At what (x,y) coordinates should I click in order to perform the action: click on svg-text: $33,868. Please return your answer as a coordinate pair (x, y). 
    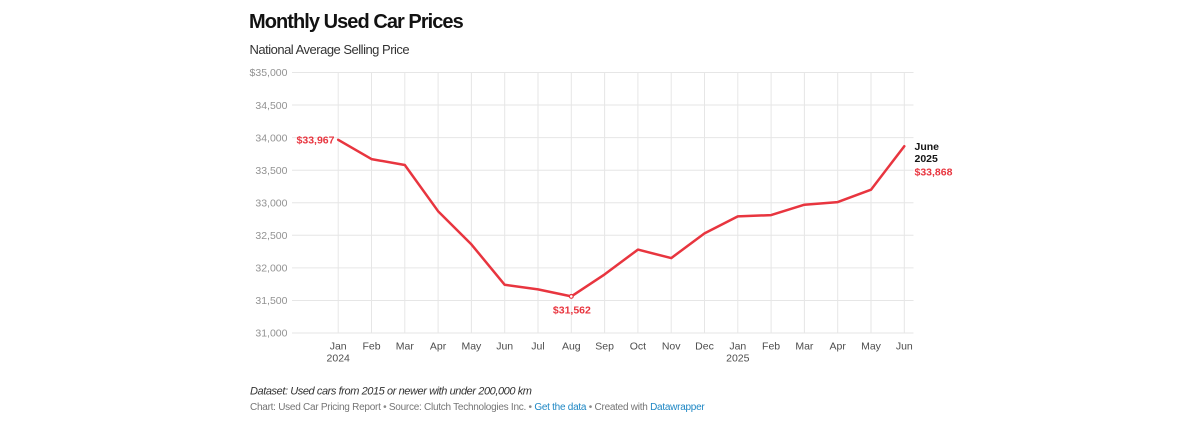
    Looking at the image, I should click on (934, 173).